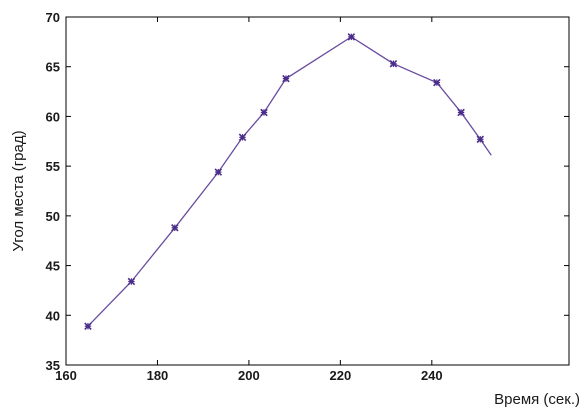 The width and height of the screenshot is (587, 410). What do you see at coordinates (53, 17) in the screenshot?
I see `y-tick-label: 70` at bounding box center [53, 17].